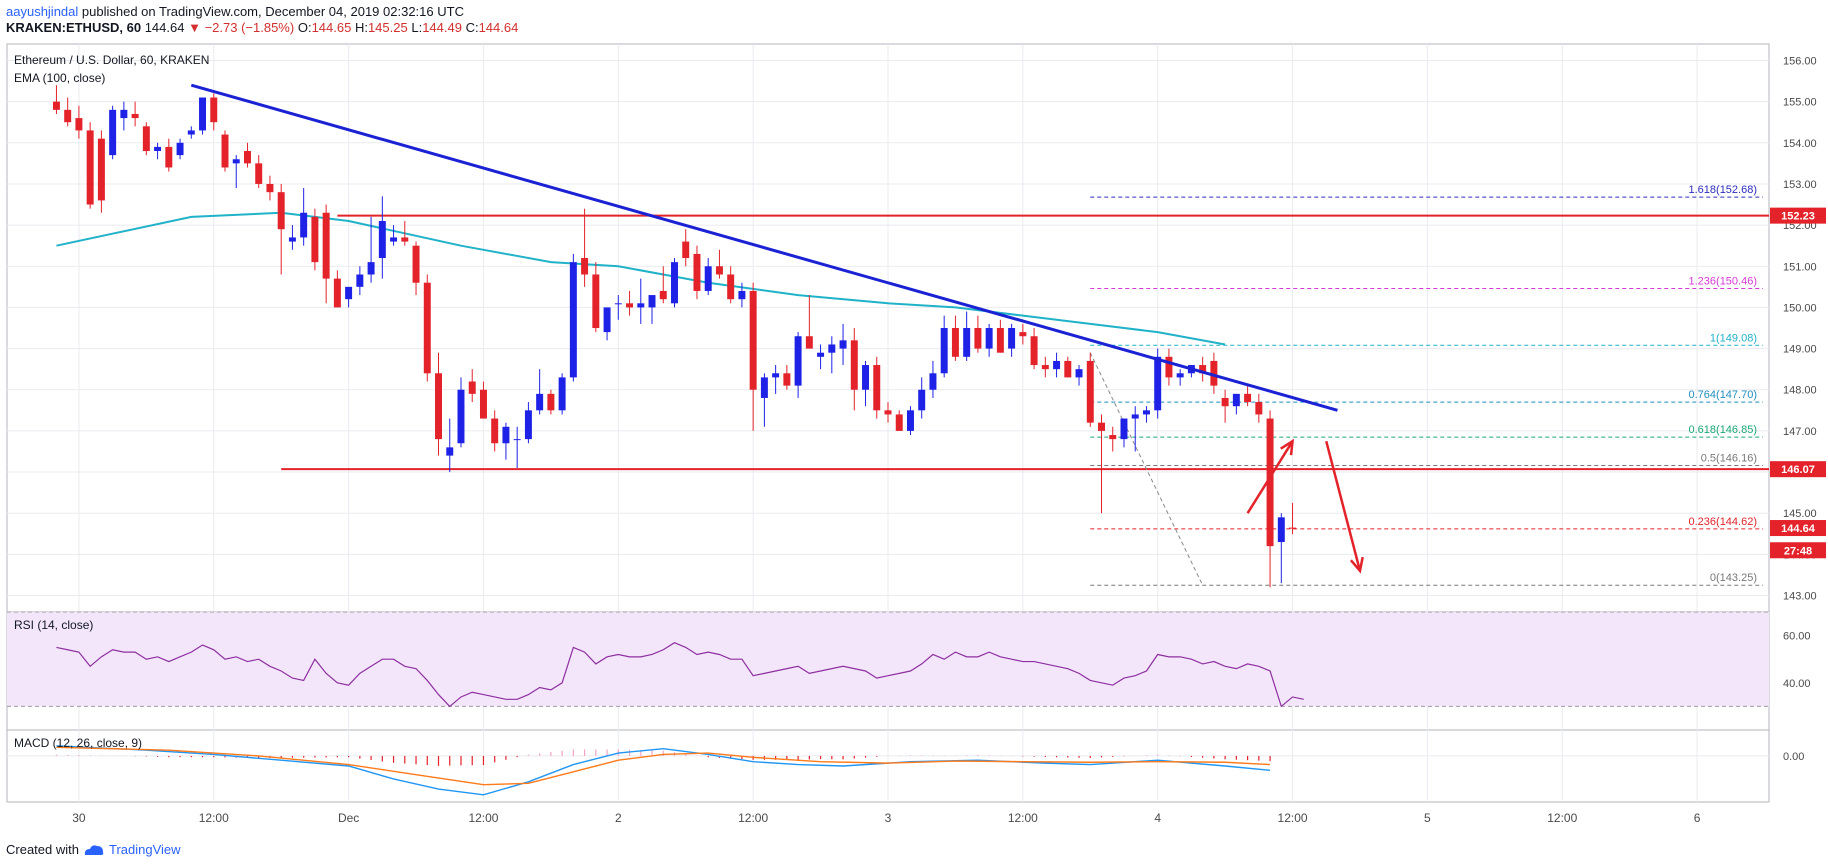  What do you see at coordinates (1800, 308) in the screenshot?
I see `price-tick-label: 150.00` at bounding box center [1800, 308].